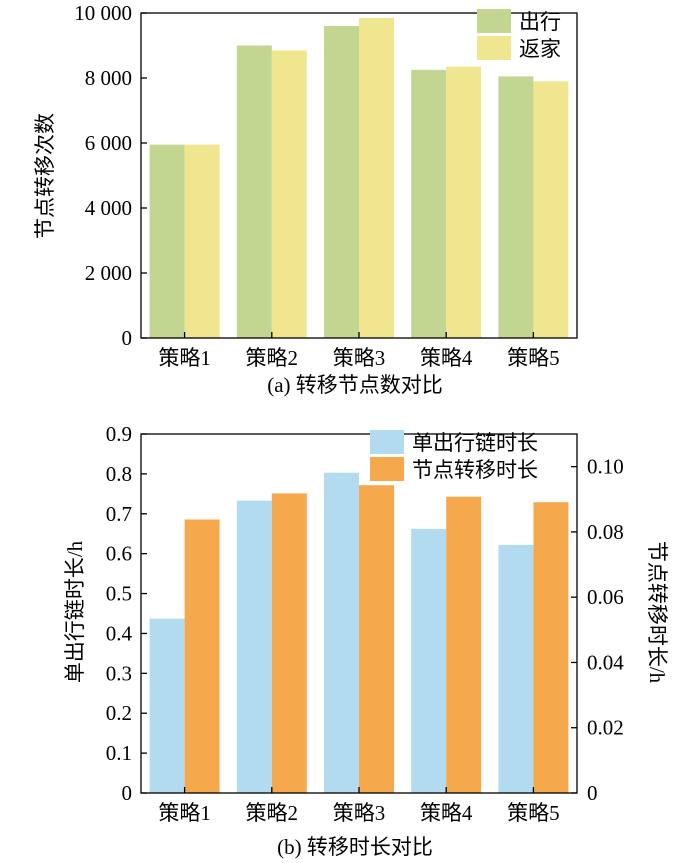 The image size is (700, 863). I want to click on legend-swatch-transfer-time, so click(387, 469).